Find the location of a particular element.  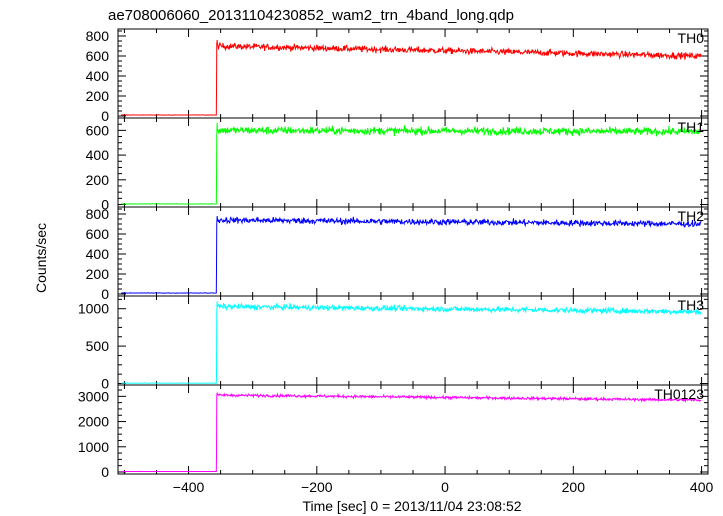

x-tick-label: −400 is located at coordinates (189, 487).